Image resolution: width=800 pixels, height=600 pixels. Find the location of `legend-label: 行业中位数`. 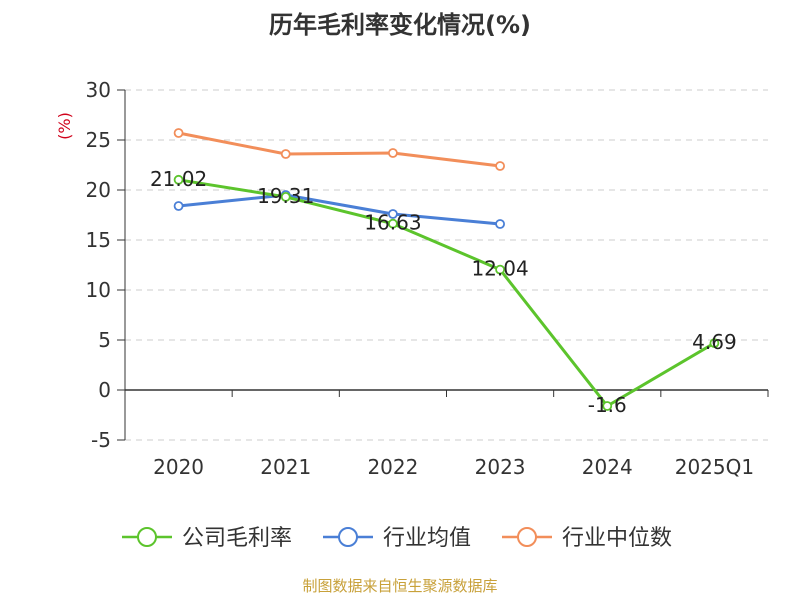

legend-label: 行业中位数 is located at coordinates (617, 538).